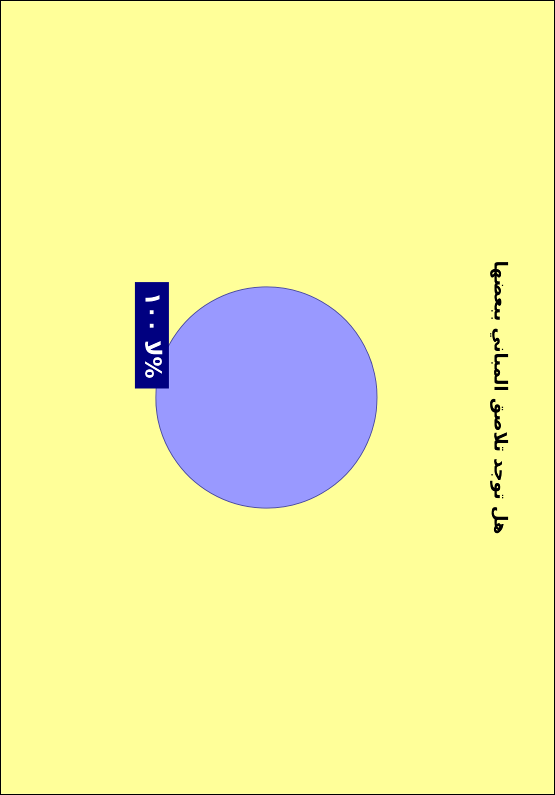 This screenshot has height=795, width=555. What do you see at coordinates (500, 397) in the screenshot?
I see `text: هل توجد تلاصق المباني ببعضها` at bounding box center [500, 397].